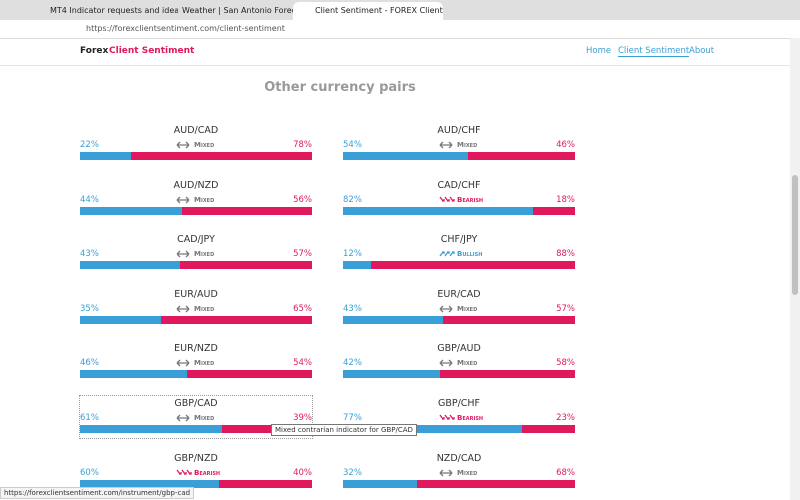 The width and height of the screenshot is (800, 500). Describe the element at coordinates (245, 10) in the screenshot. I see `tab: Weather | San Antonio Forecast` at that location.